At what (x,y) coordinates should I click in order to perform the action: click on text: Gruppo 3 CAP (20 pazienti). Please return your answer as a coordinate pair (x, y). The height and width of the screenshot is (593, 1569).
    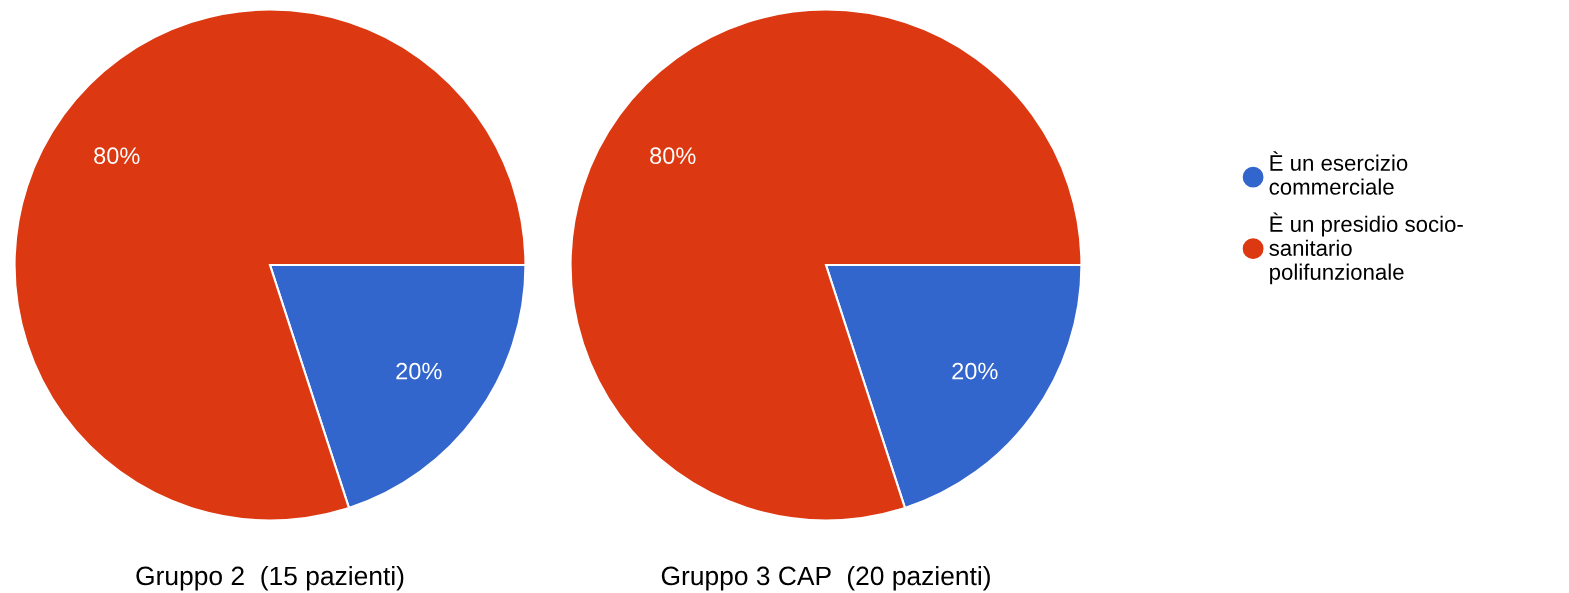
    Looking at the image, I should click on (825, 578).